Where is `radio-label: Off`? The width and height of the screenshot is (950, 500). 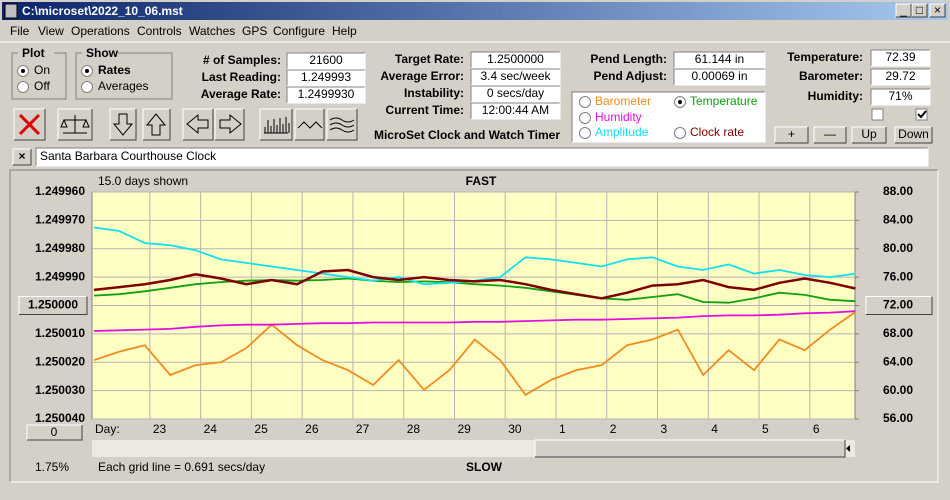
radio-label: Off is located at coordinates (42, 86).